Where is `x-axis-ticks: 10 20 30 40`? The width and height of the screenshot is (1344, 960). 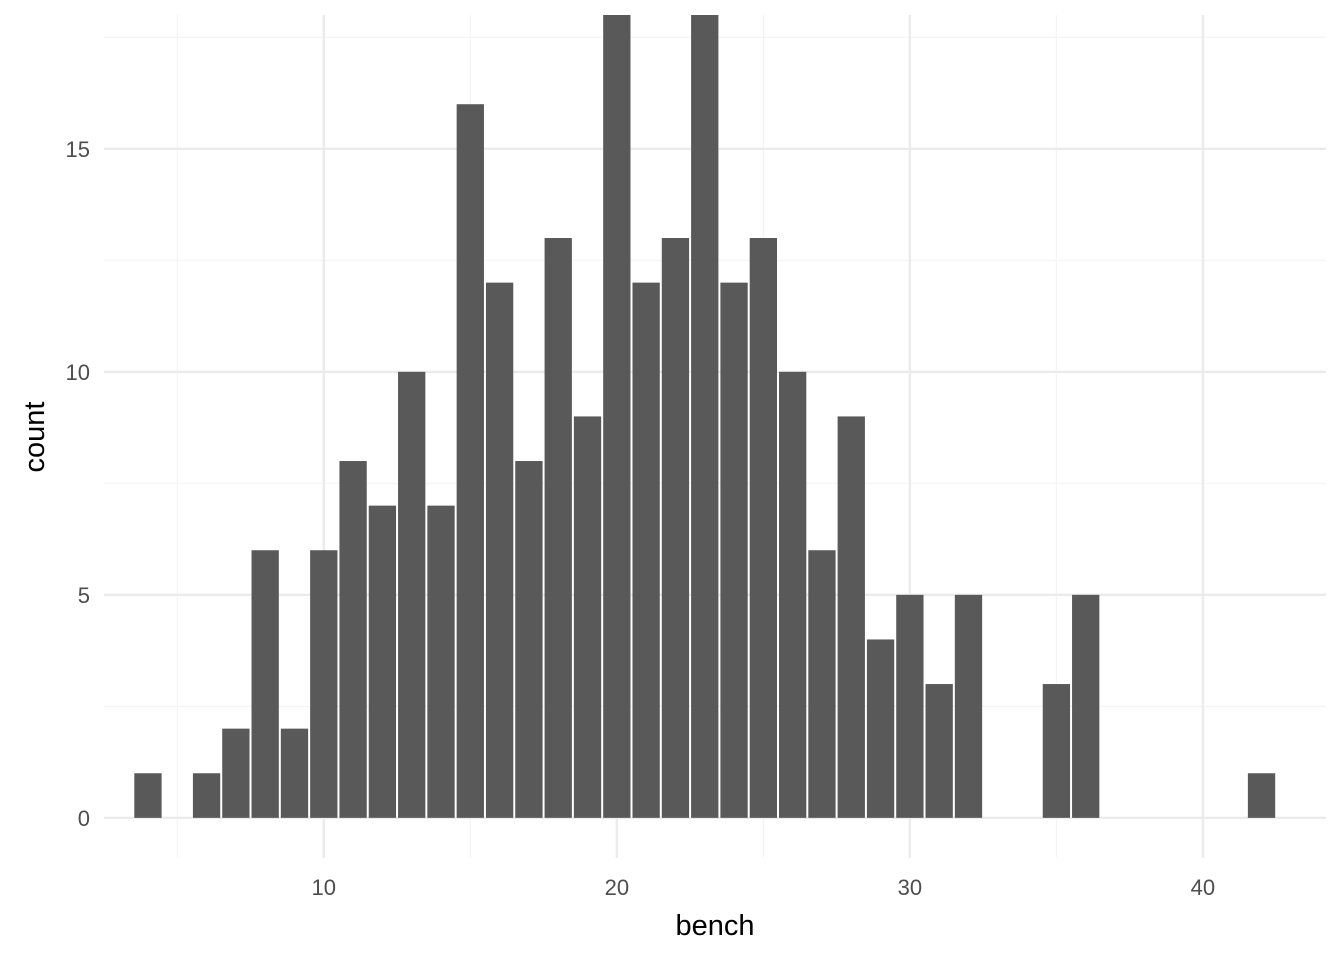
x-axis-ticks: 10 20 30 40 is located at coordinates (764, 887).